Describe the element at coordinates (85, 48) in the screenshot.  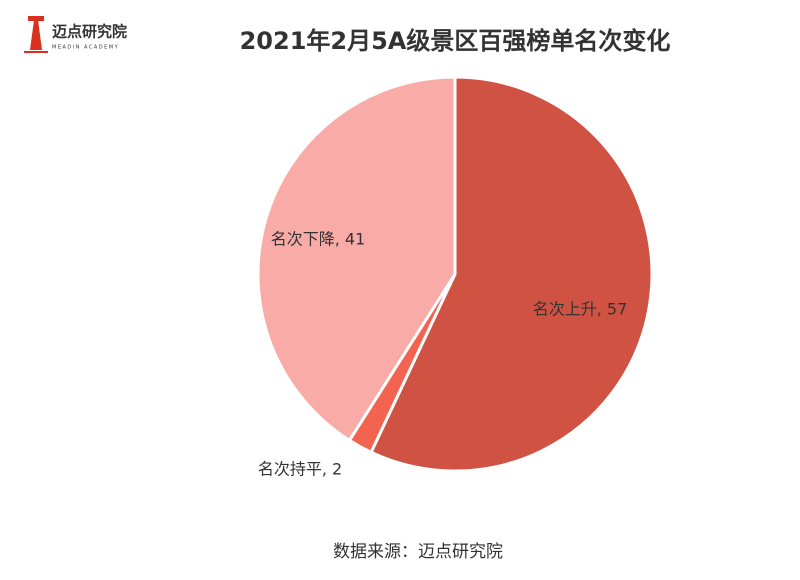
I see `logo-subtext: MEADIN ACADEMY` at that location.